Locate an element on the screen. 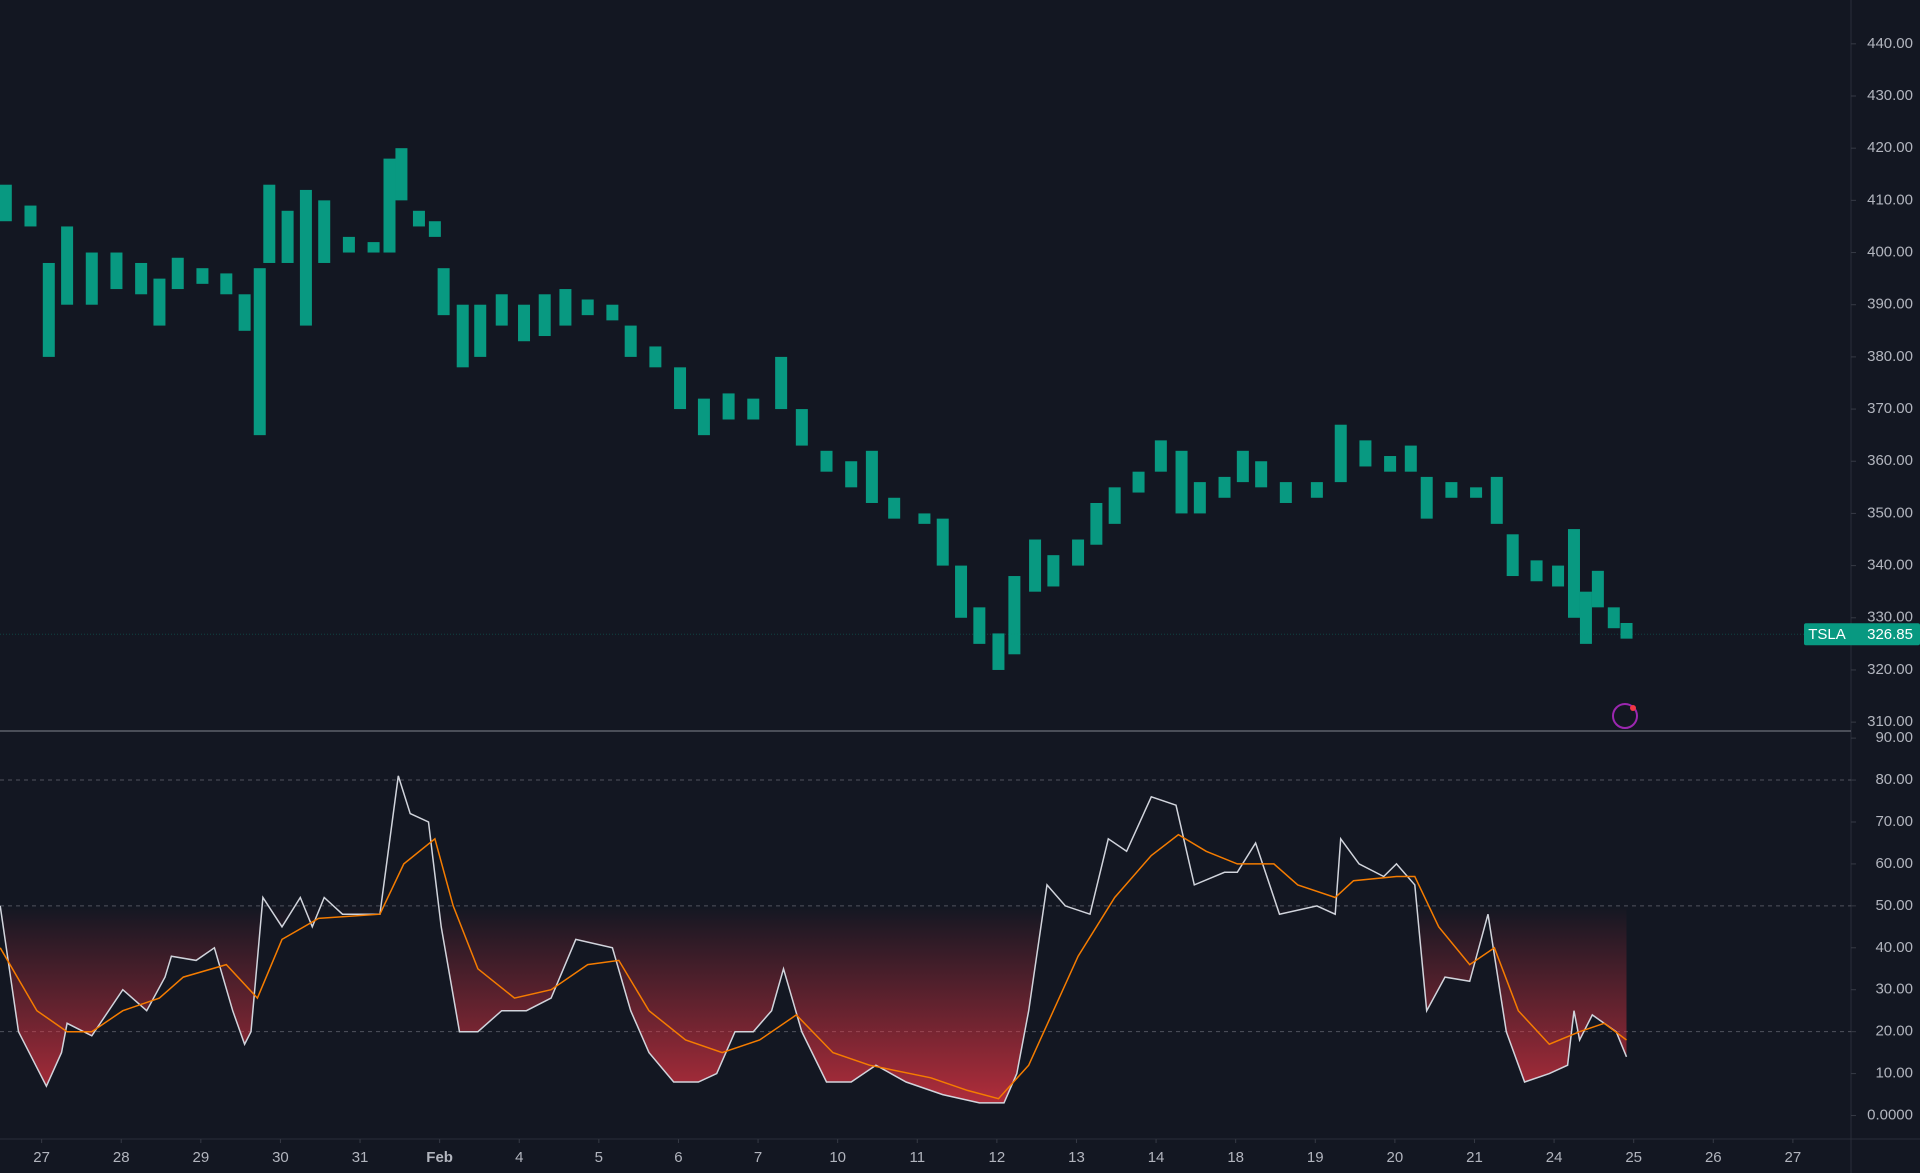 Image resolution: width=1920 pixels, height=1173 pixels. x-tick-label: 27 is located at coordinates (1793, 1157).